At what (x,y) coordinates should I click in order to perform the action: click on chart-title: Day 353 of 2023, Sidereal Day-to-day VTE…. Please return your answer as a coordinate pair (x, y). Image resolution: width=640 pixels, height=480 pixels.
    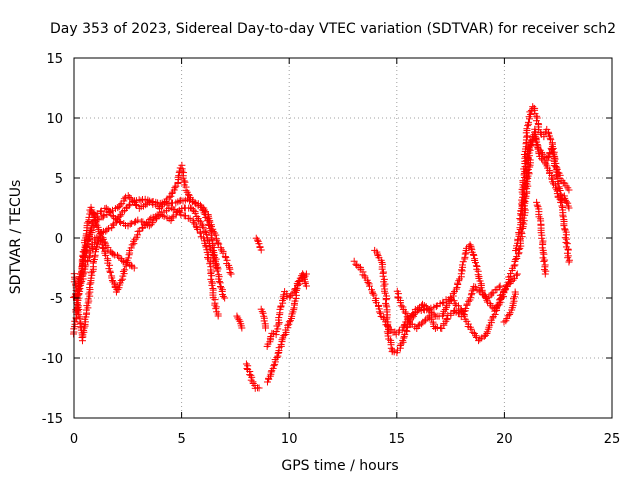
    Looking at the image, I should click on (333, 29).